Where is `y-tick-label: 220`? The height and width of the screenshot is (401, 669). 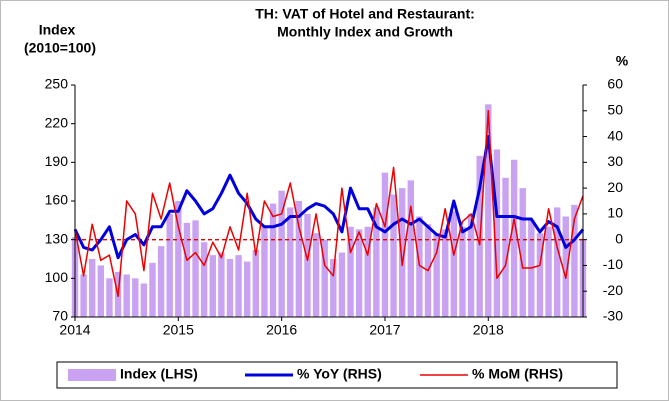 y-tick-label: 220 is located at coordinates (57, 122).